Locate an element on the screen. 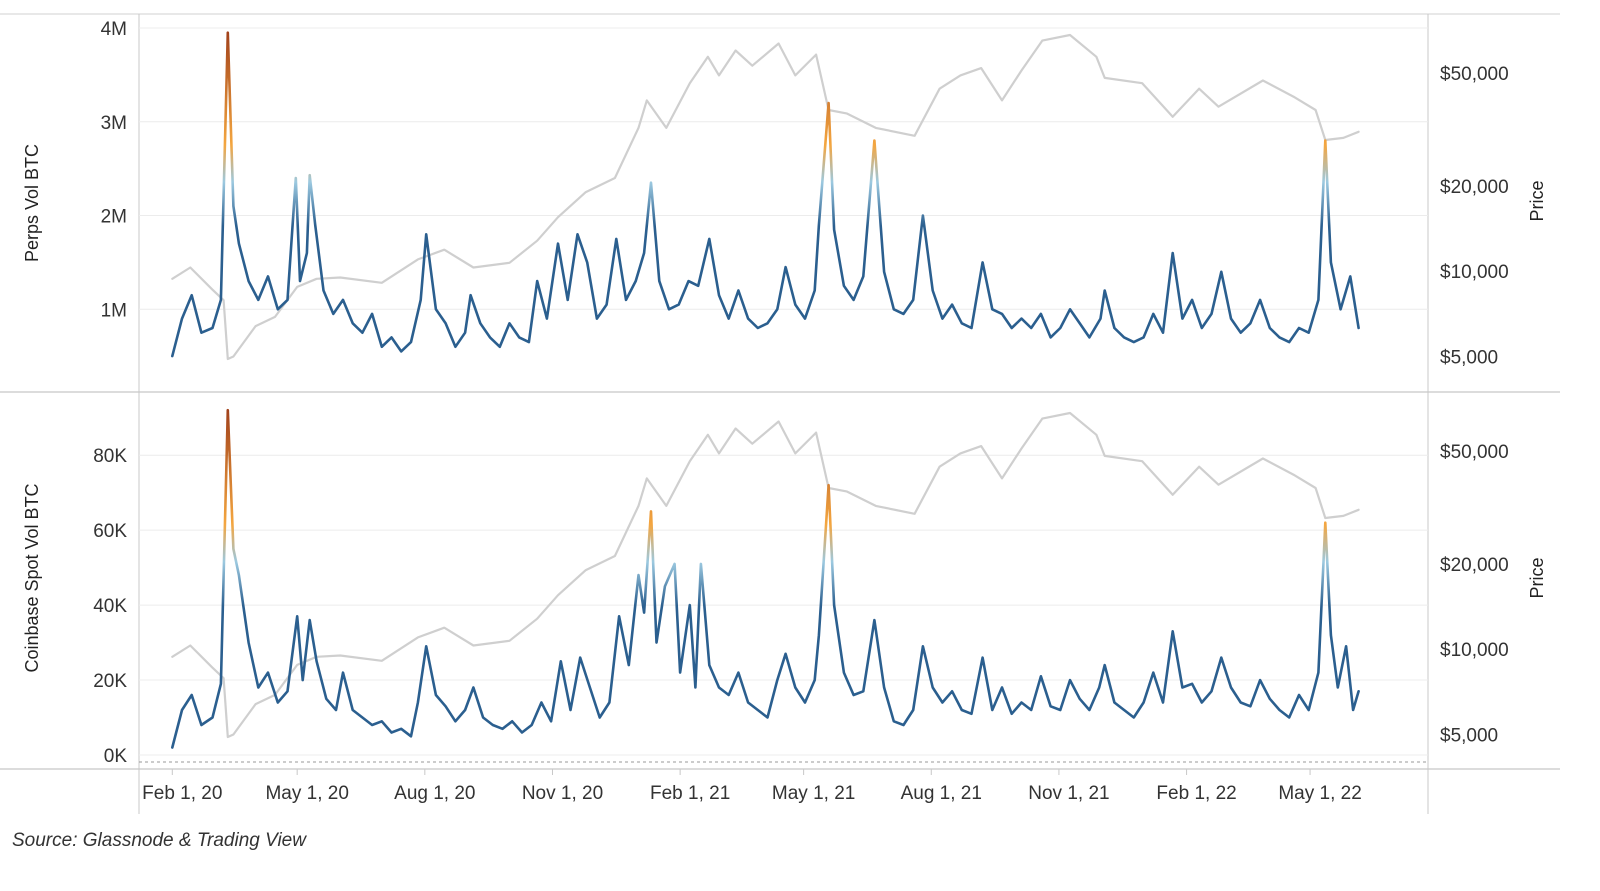  x-tick-label: Aug 1, 20 is located at coordinates (434, 793).